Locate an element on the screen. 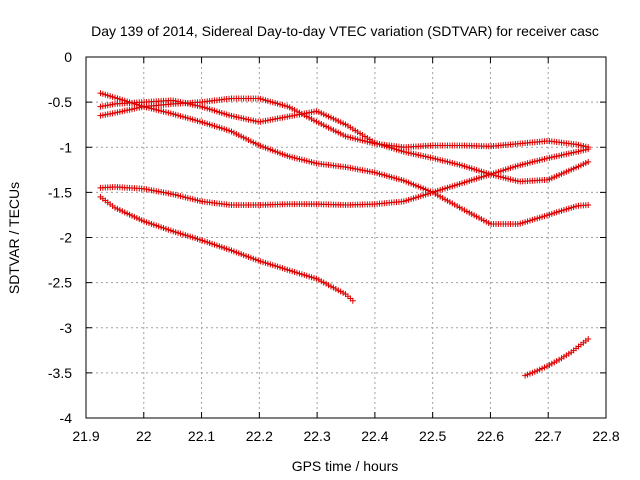  y-tick-label: -2.5 is located at coordinates (60, 283).